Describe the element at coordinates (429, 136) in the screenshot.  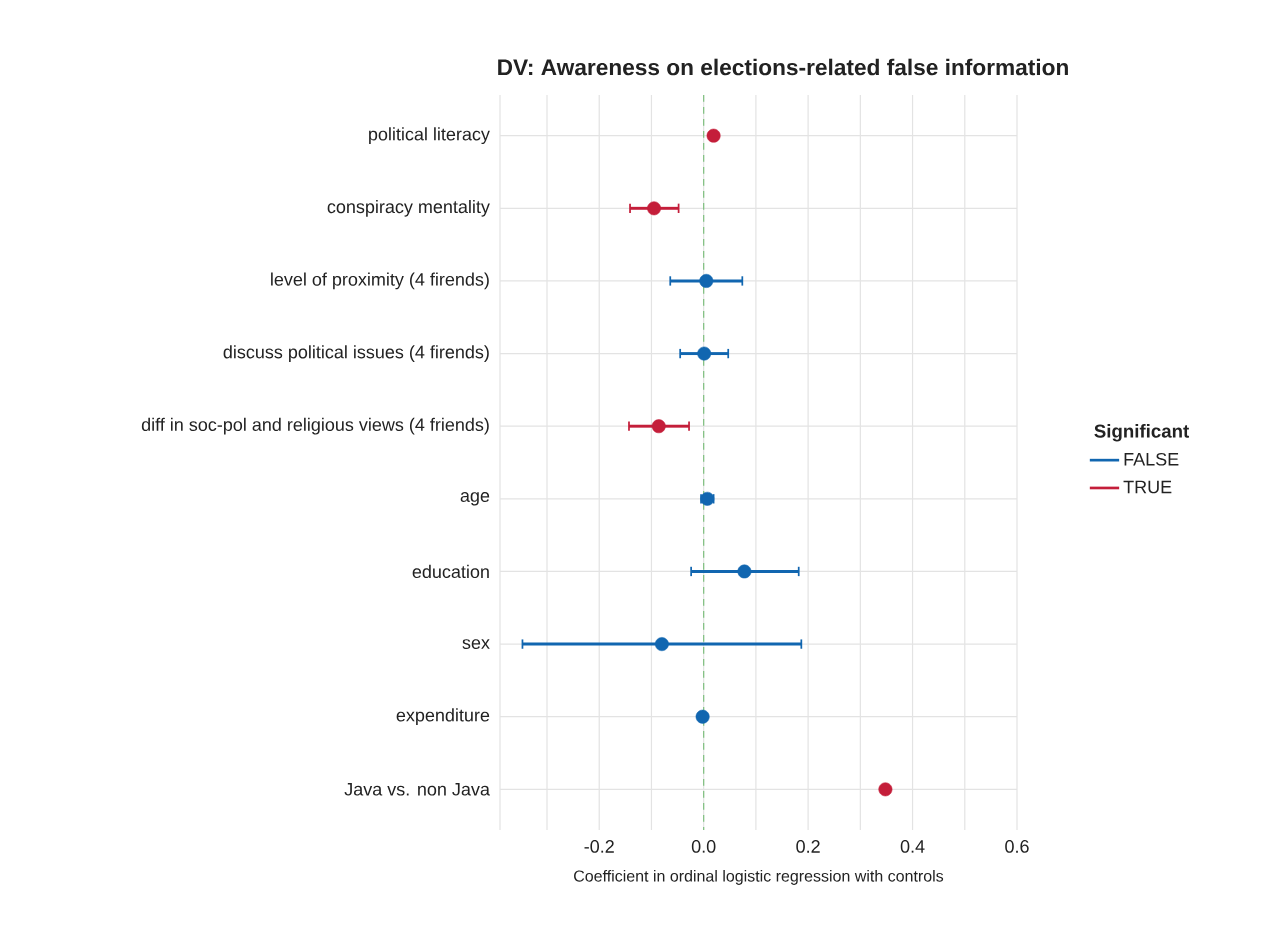
I see `y-tick-label: political literacy` at that location.